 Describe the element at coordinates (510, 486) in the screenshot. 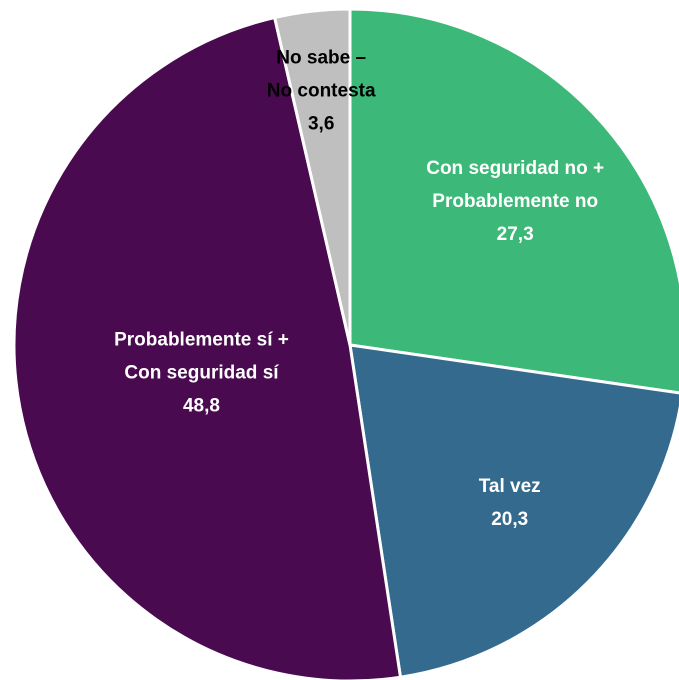

I see `slice-label: Tal vez` at that location.